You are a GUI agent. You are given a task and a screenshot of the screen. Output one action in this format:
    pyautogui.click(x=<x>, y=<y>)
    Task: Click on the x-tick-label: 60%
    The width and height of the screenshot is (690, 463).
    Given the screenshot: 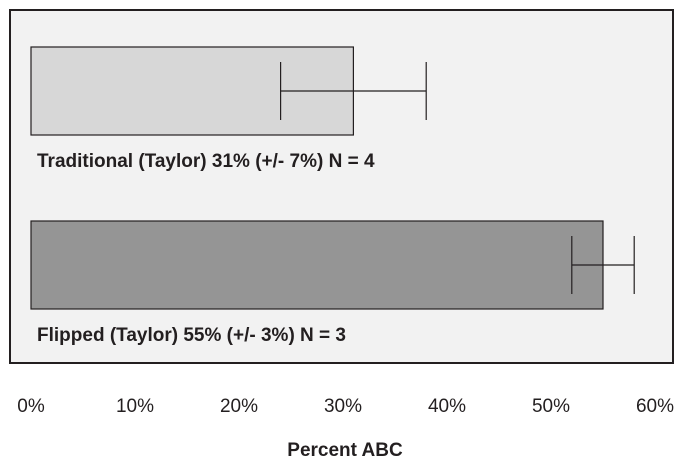 What is the action you would take?
    pyautogui.click(x=655, y=406)
    